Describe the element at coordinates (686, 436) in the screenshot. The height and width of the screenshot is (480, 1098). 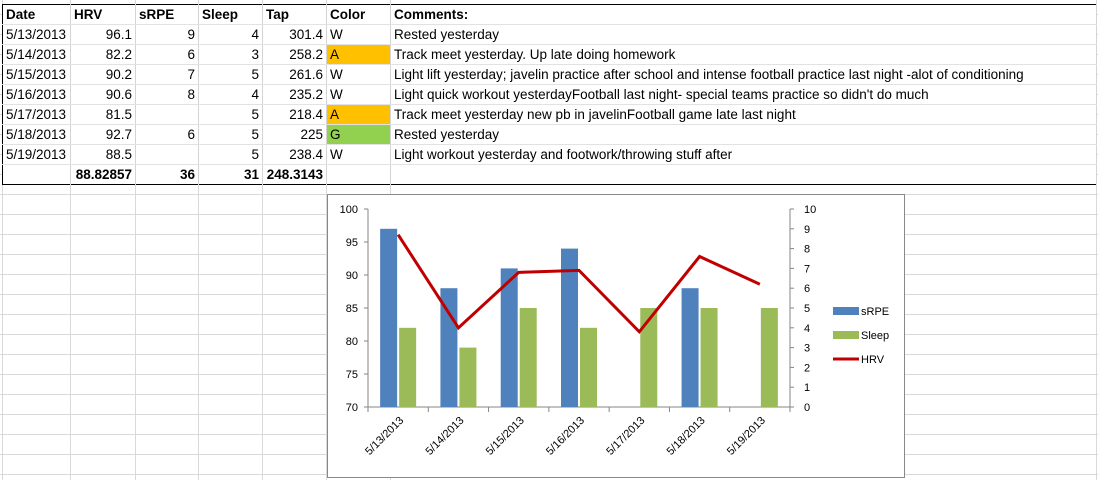
I see `x-tick-label: 5/18/2013` at that location.